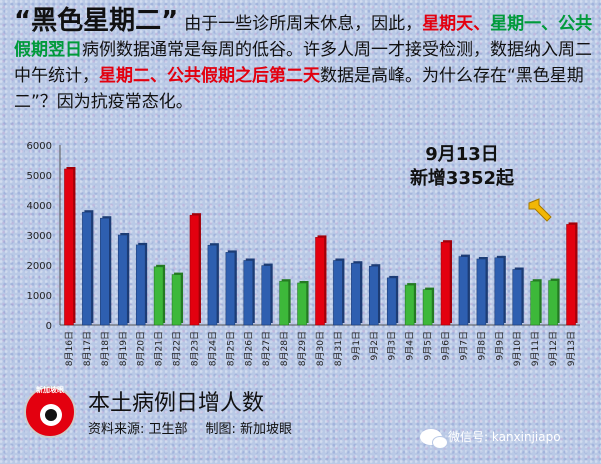 The width and height of the screenshot is (601, 464). I want to click on logo-text: 新加坡眼, so click(50, 390).